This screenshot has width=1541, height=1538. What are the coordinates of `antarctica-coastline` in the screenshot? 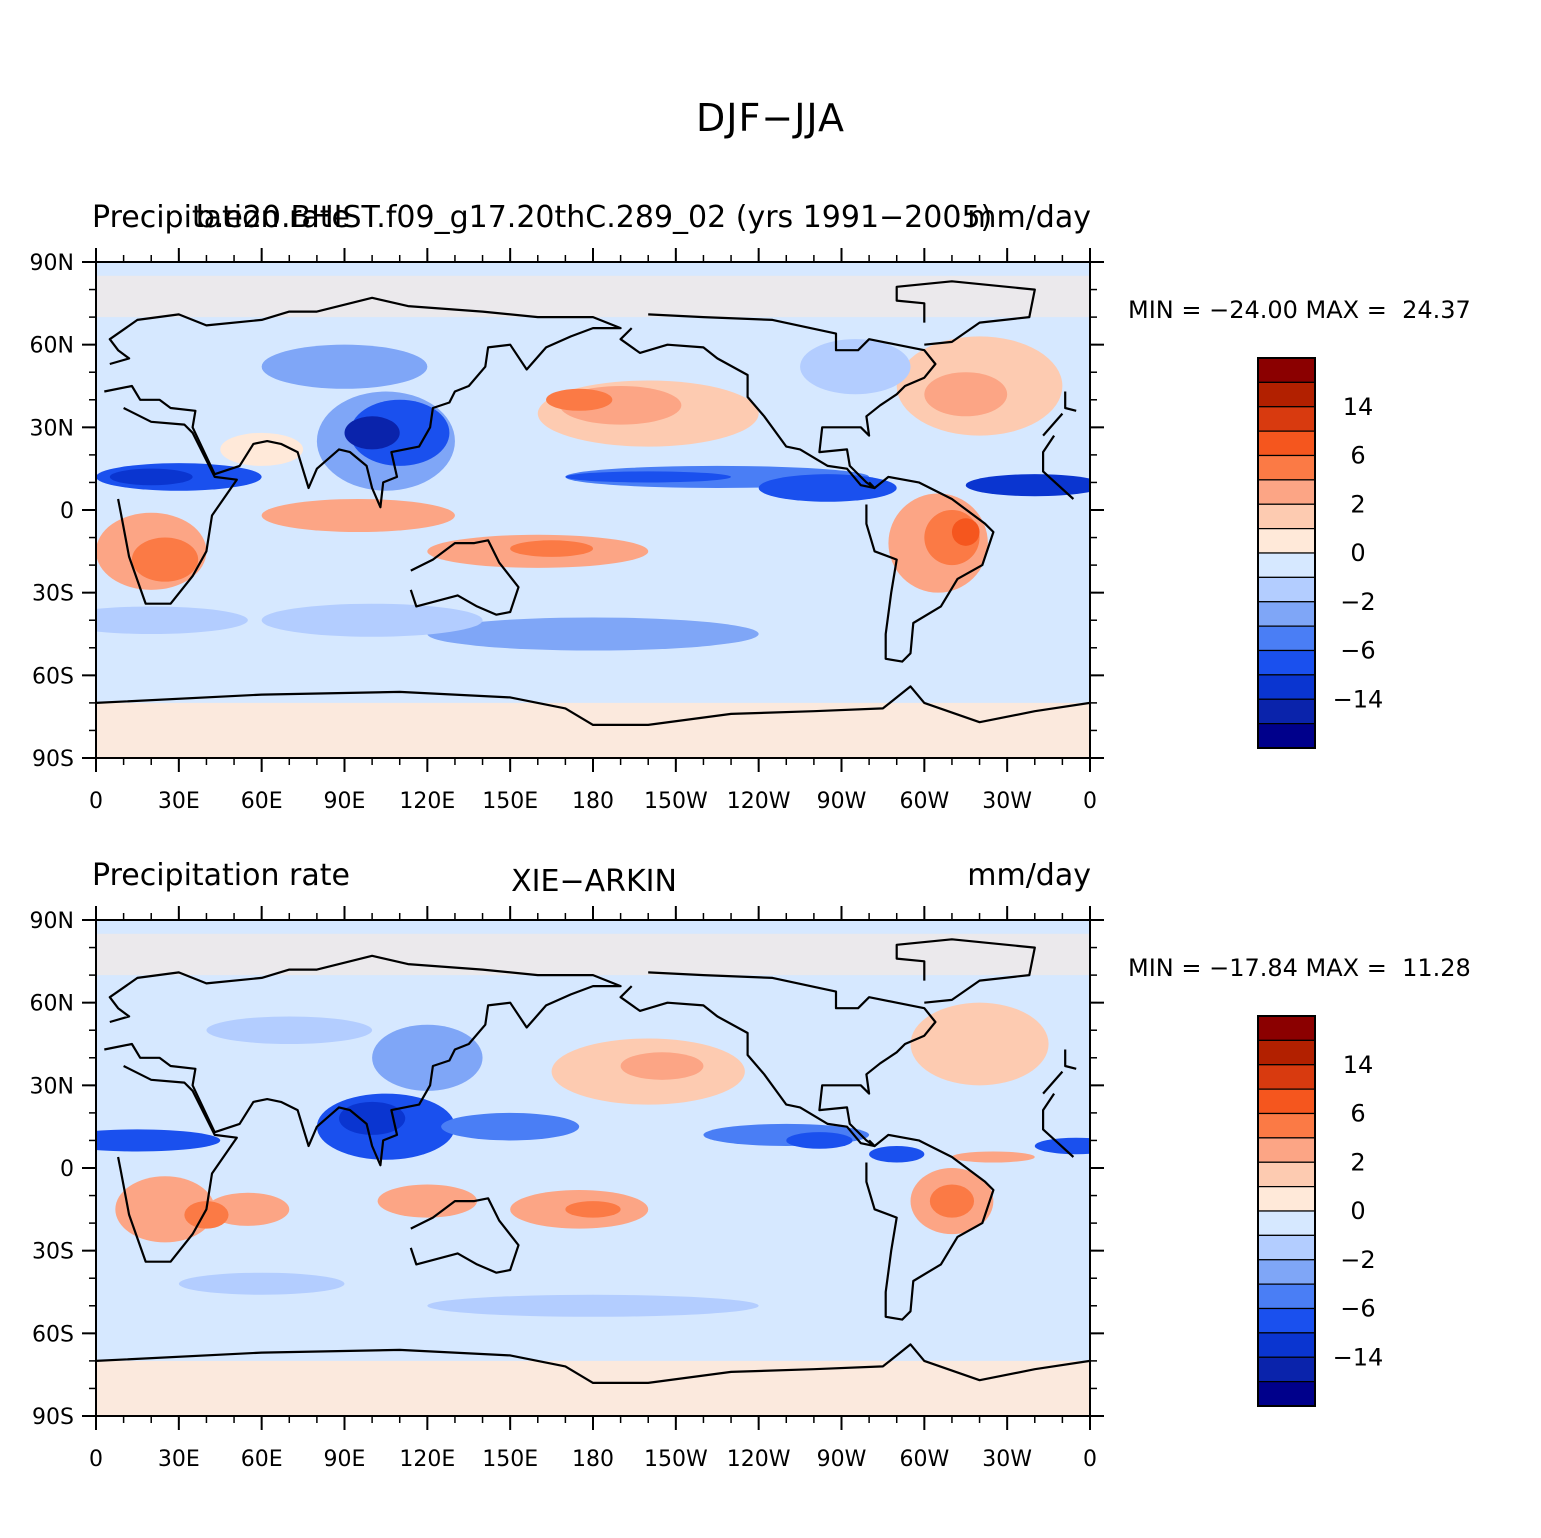 It's located at (593, 1363).